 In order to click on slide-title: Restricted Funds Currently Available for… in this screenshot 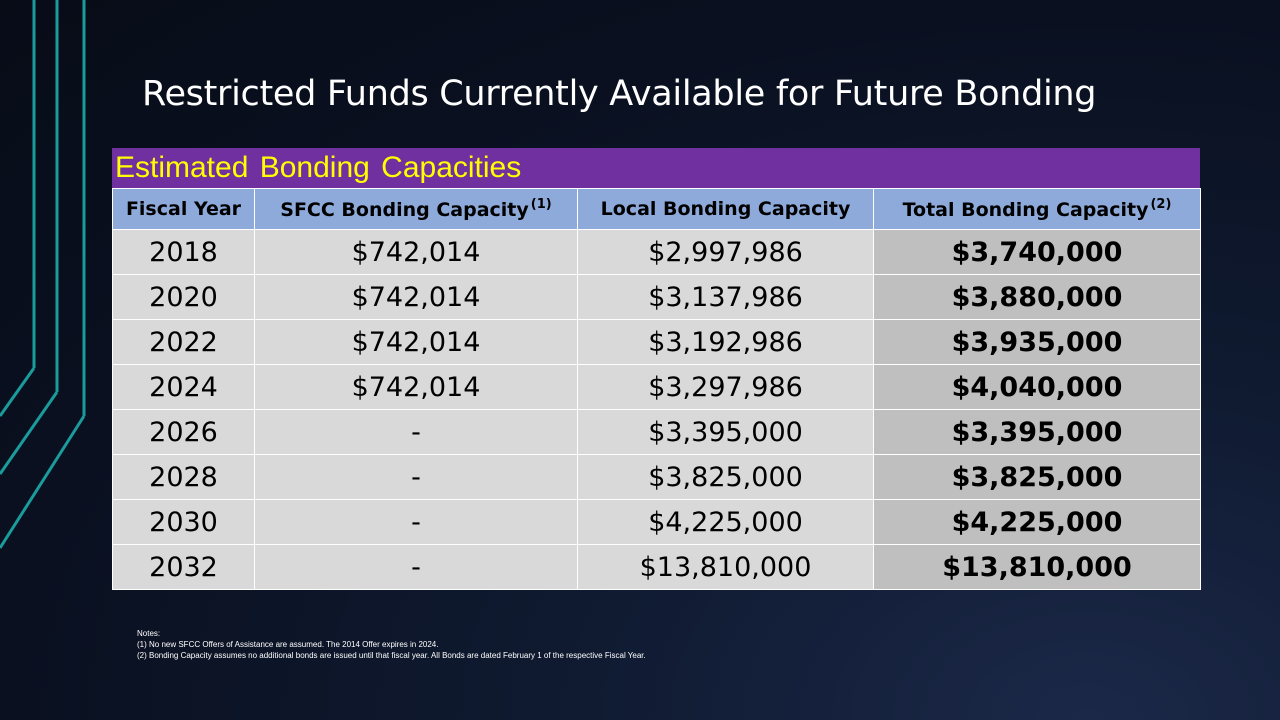, I will do `click(619, 94)`.